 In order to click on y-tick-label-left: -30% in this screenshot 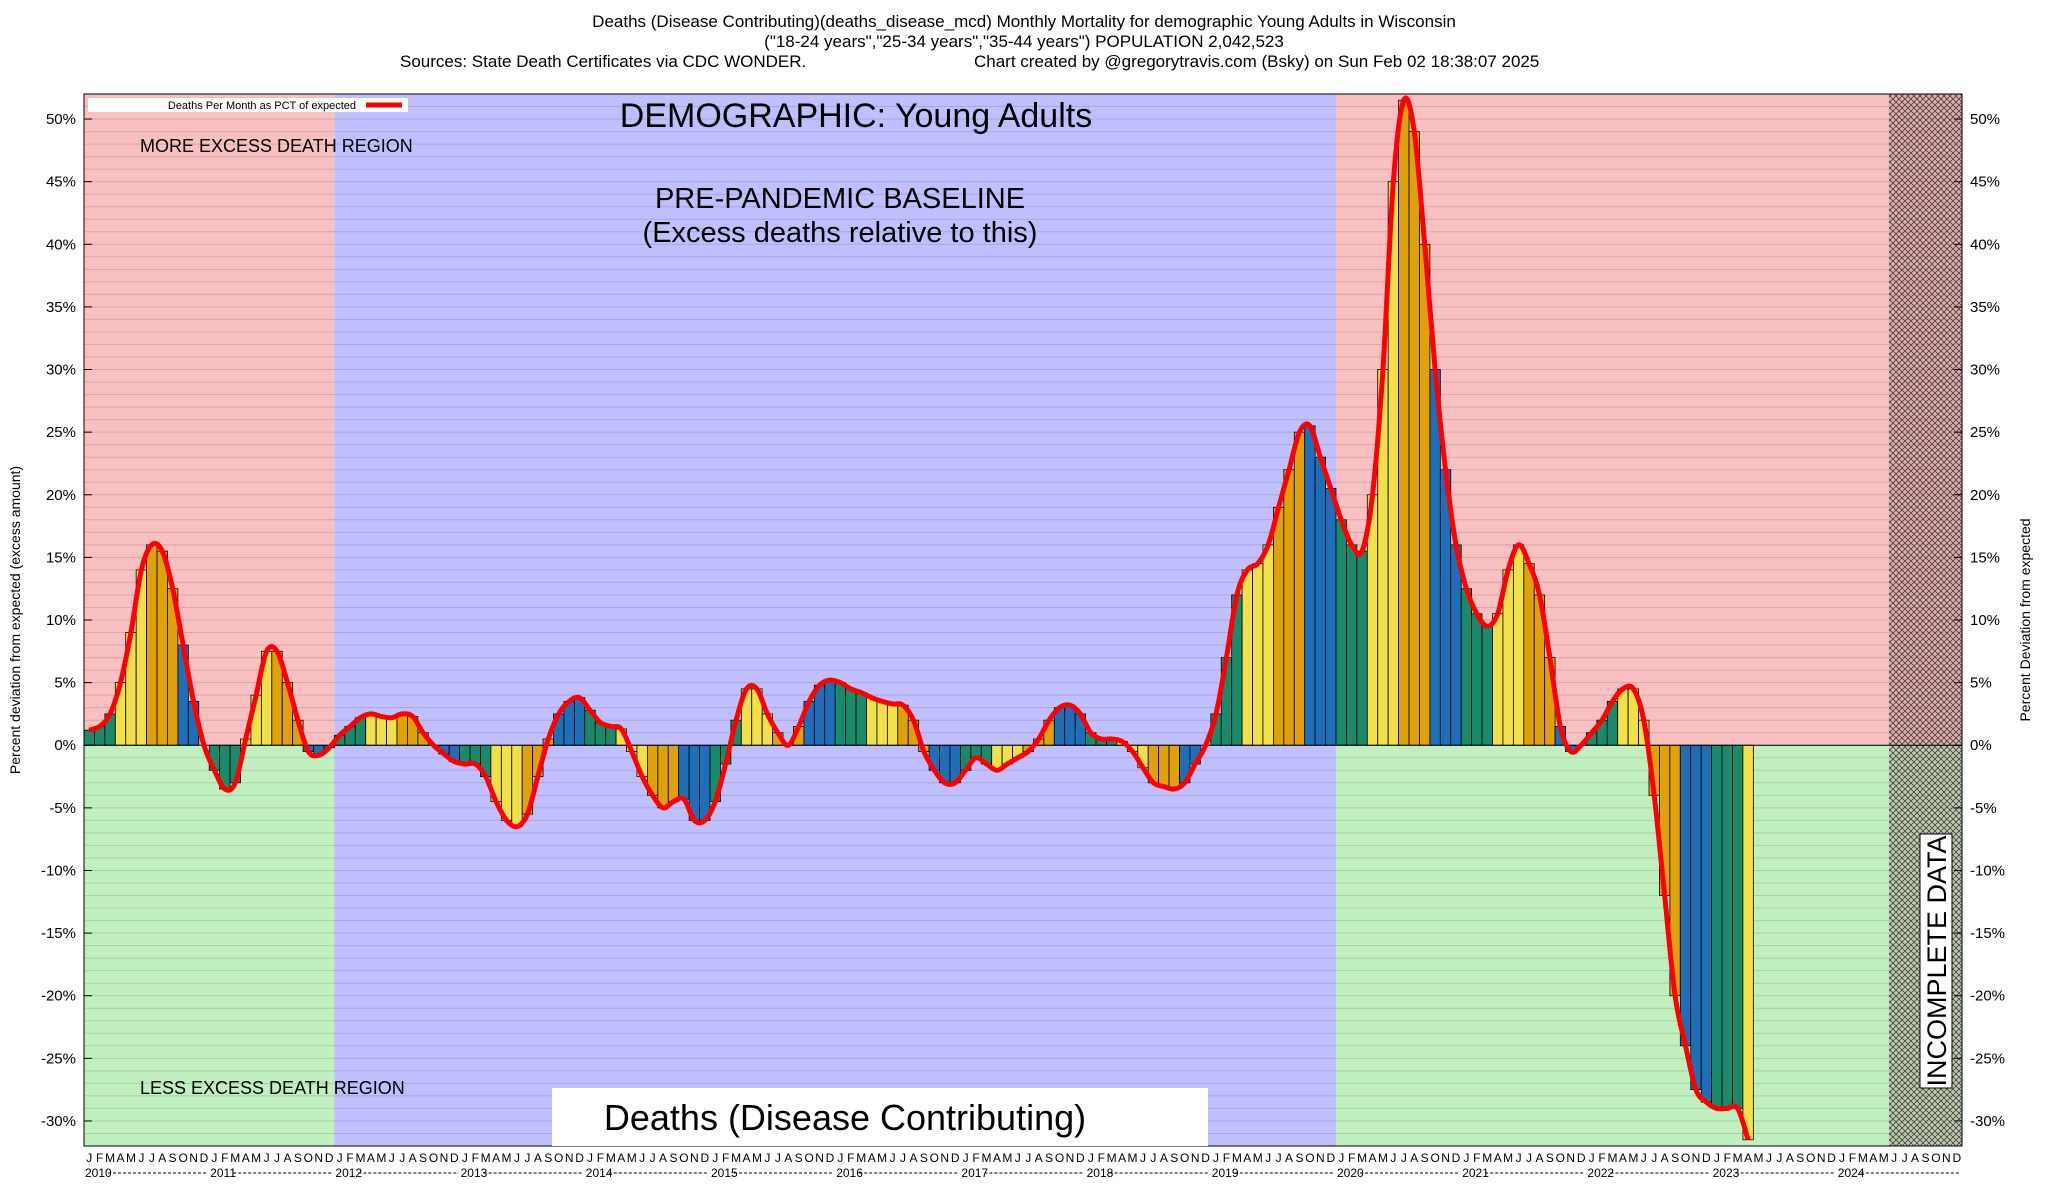, I will do `click(58, 1121)`.